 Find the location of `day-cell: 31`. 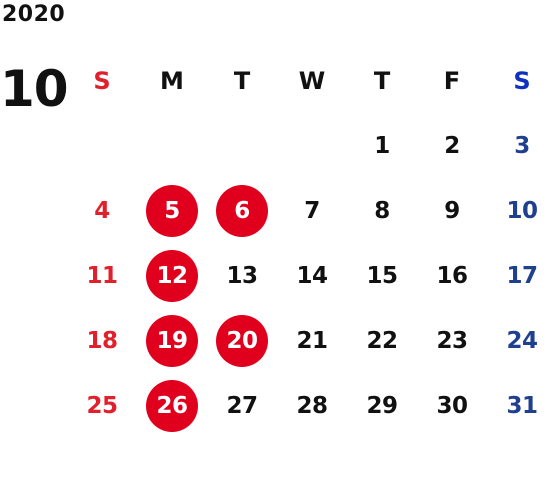

day-cell: 31 is located at coordinates (517, 405).